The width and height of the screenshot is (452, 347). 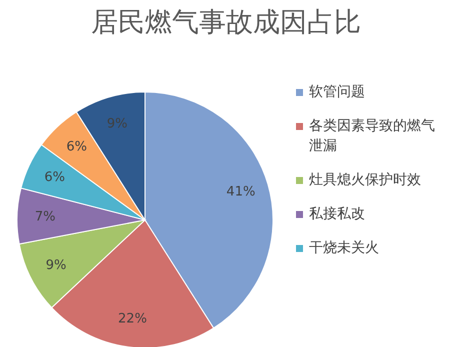 What do you see at coordinates (372, 136) in the screenshot?
I see `legend-label: 各类因素导致的燃气泄漏` at bounding box center [372, 136].